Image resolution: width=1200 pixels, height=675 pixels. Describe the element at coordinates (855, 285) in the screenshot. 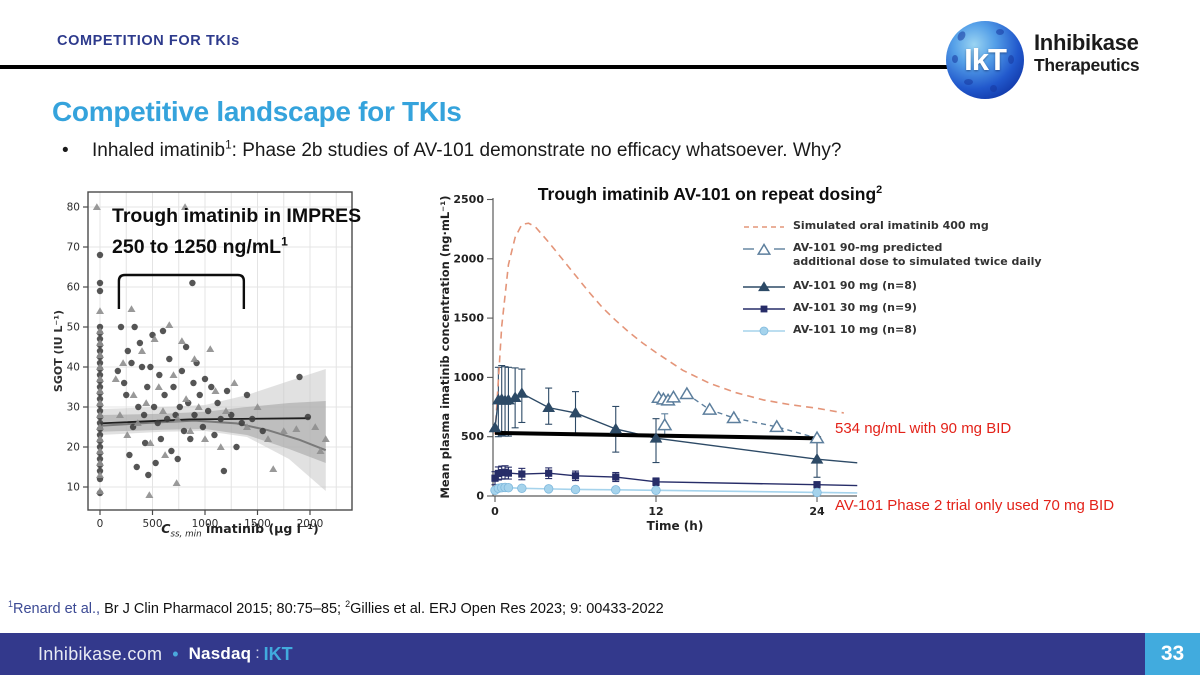

I see `legend-label: AV-101 90 mg (n=8)` at that location.